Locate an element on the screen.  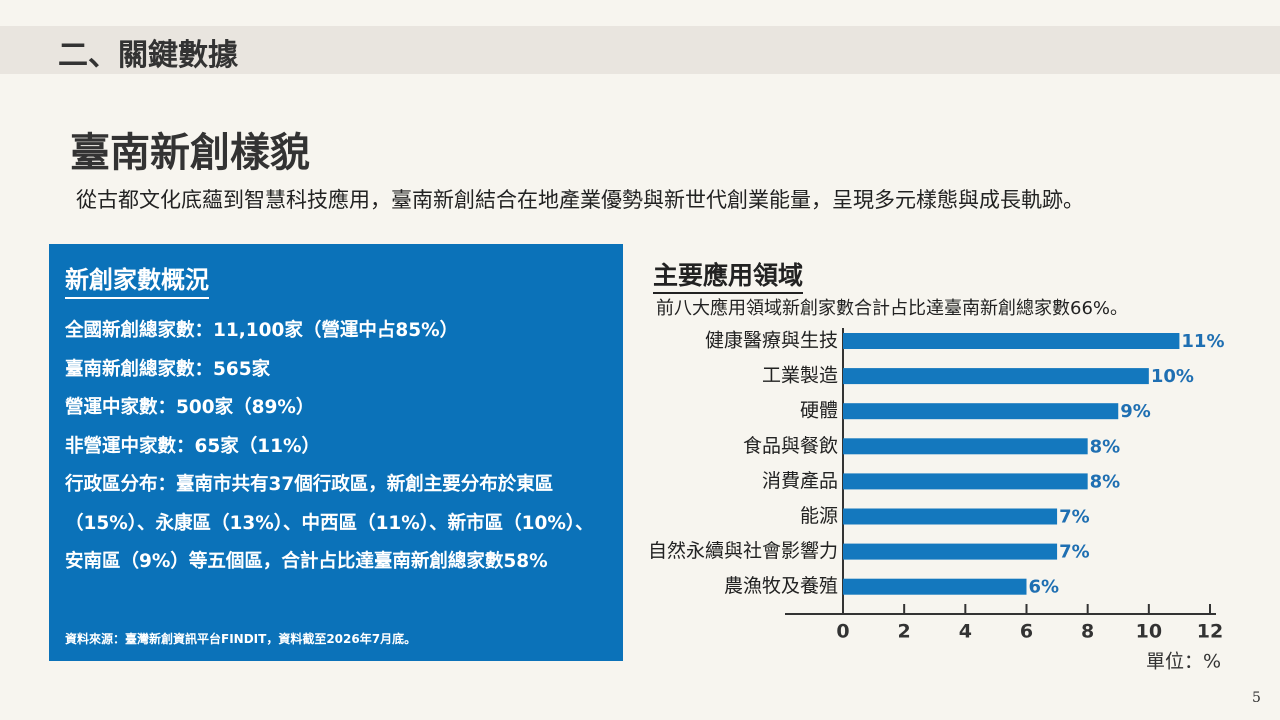
box-title: 新創家數概況 is located at coordinates (137, 279).